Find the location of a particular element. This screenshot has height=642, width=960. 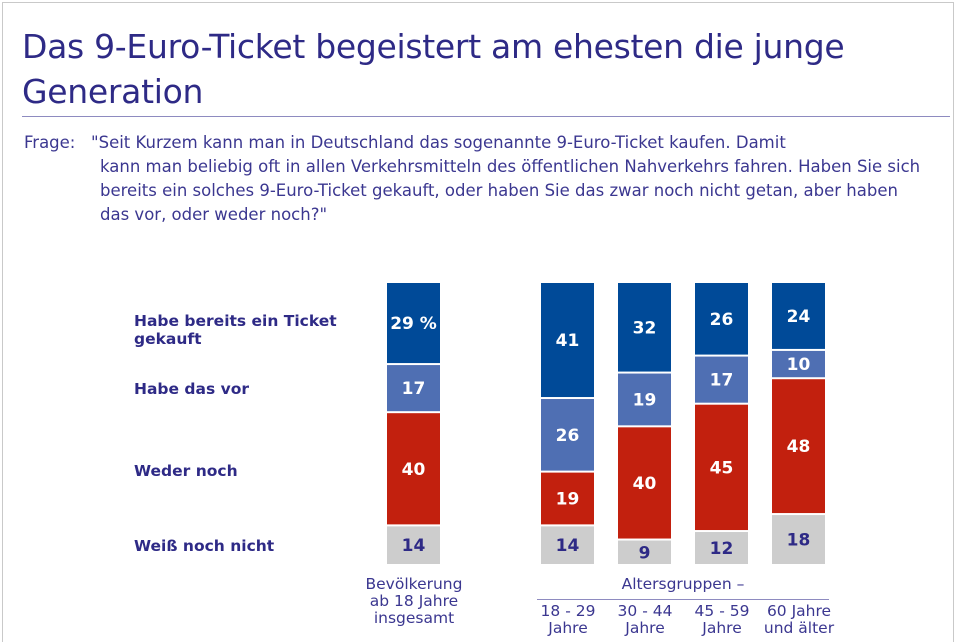

group-label-age: Altersgruppen – is located at coordinates (683, 584).